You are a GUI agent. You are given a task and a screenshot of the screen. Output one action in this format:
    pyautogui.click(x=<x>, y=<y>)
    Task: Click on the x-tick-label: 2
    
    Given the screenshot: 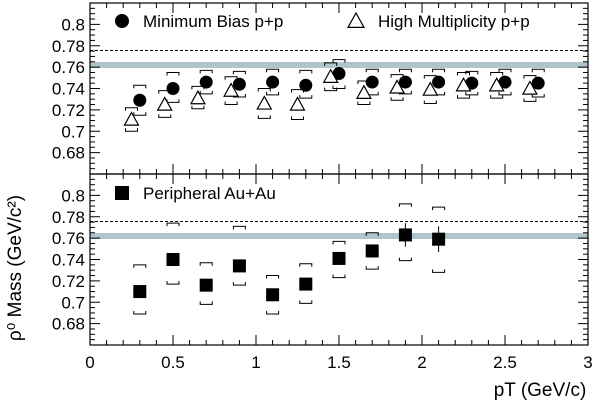 What is the action you would take?
    pyautogui.click(x=421, y=362)
    